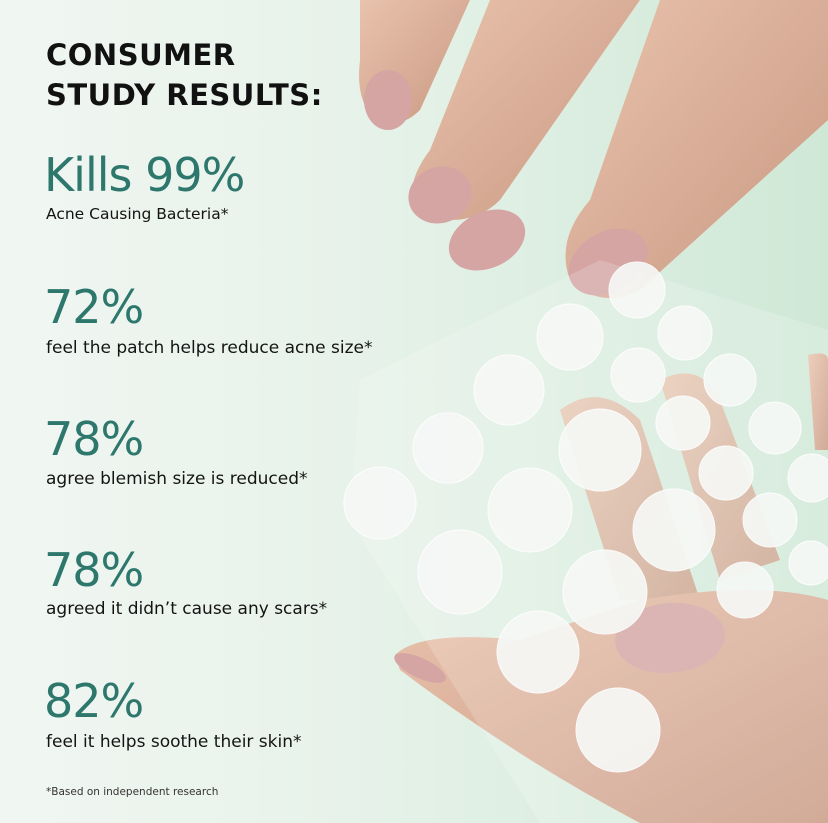 The width and height of the screenshot is (828, 823). I want to click on footnote: *Based on independent research, so click(132, 792).